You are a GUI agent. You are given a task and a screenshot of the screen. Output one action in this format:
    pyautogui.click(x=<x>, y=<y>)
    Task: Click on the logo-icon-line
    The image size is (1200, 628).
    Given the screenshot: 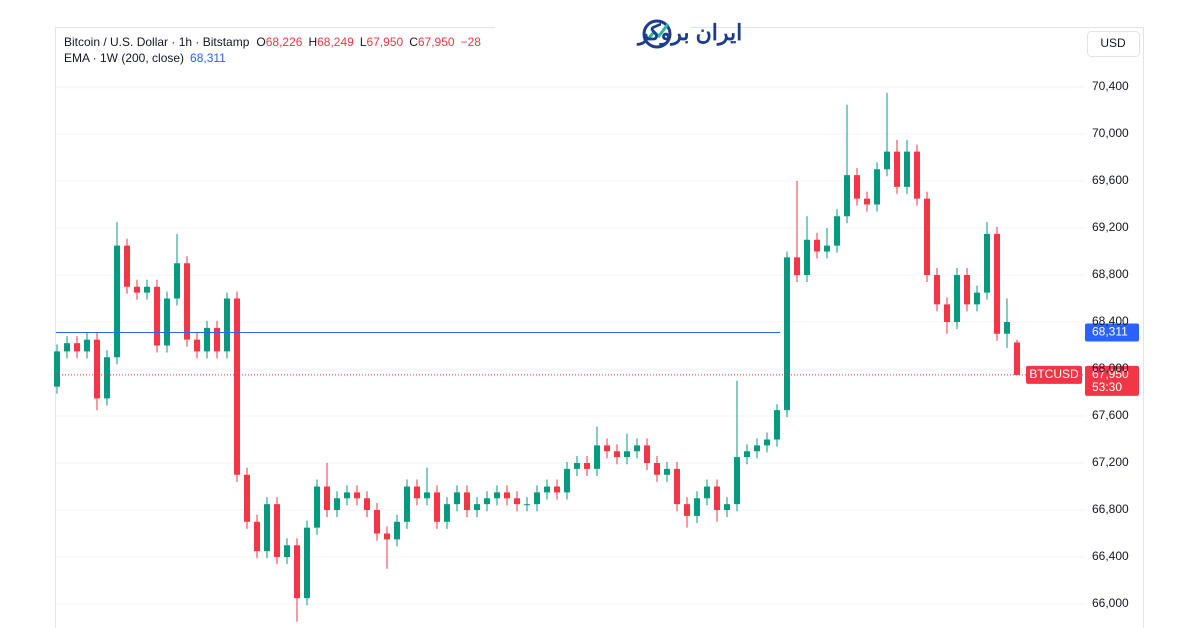 What is the action you would take?
    pyautogui.click(x=658, y=31)
    